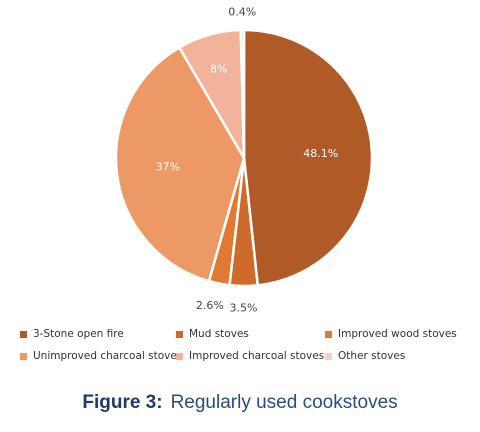  I want to click on legend-label: Unimproved charcoal stoves, so click(108, 356).